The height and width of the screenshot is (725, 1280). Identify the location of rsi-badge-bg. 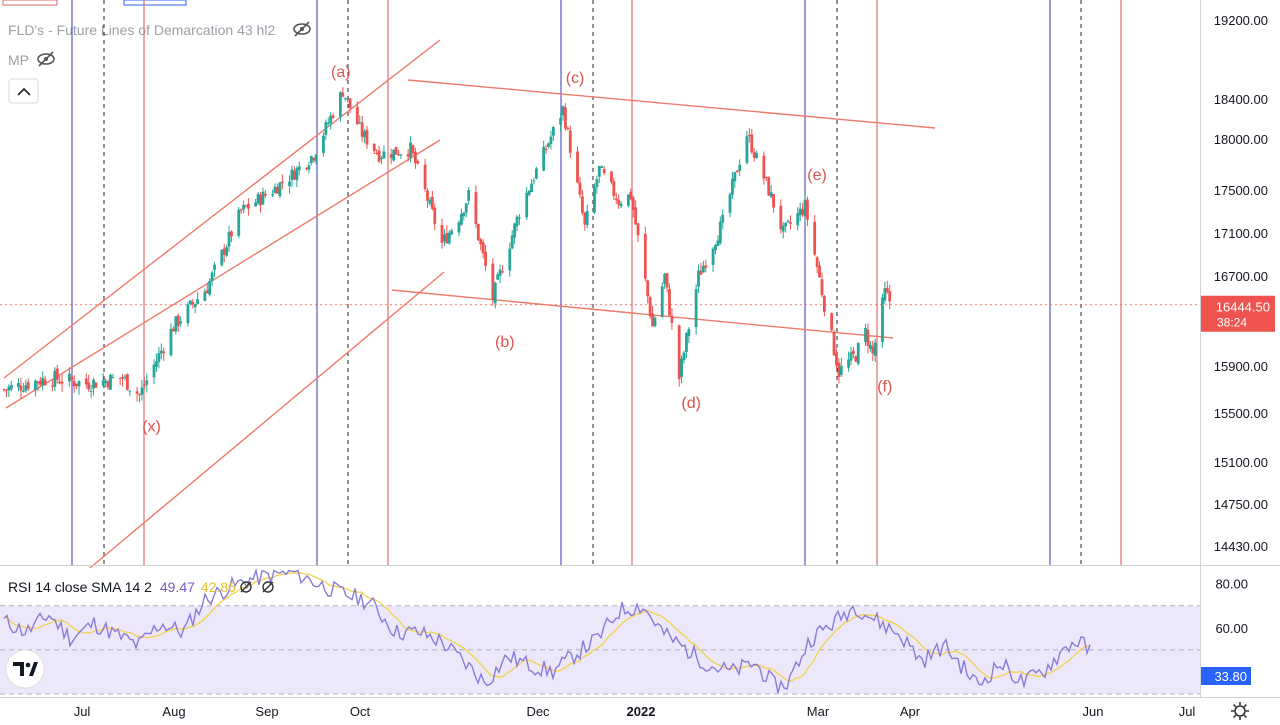
(1226, 676).